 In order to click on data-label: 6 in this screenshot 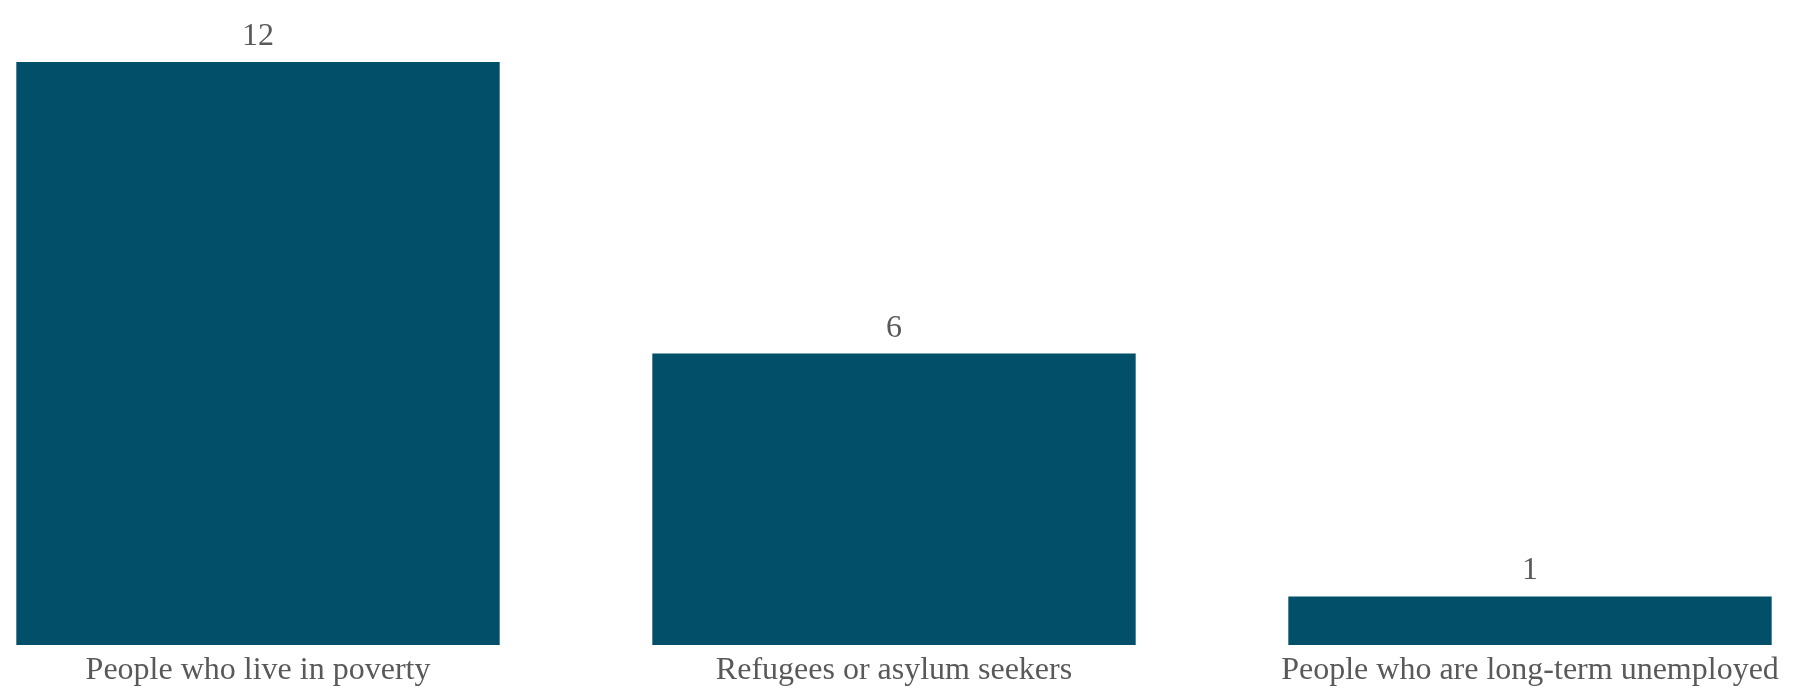, I will do `click(894, 325)`.